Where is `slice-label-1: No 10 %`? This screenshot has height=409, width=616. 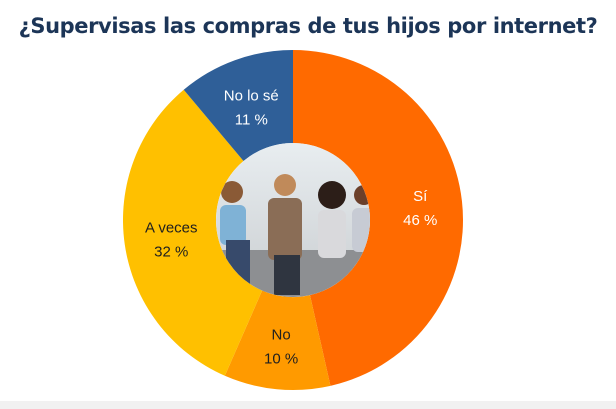
slice-label-1: No 10 % is located at coordinates (281, 346).